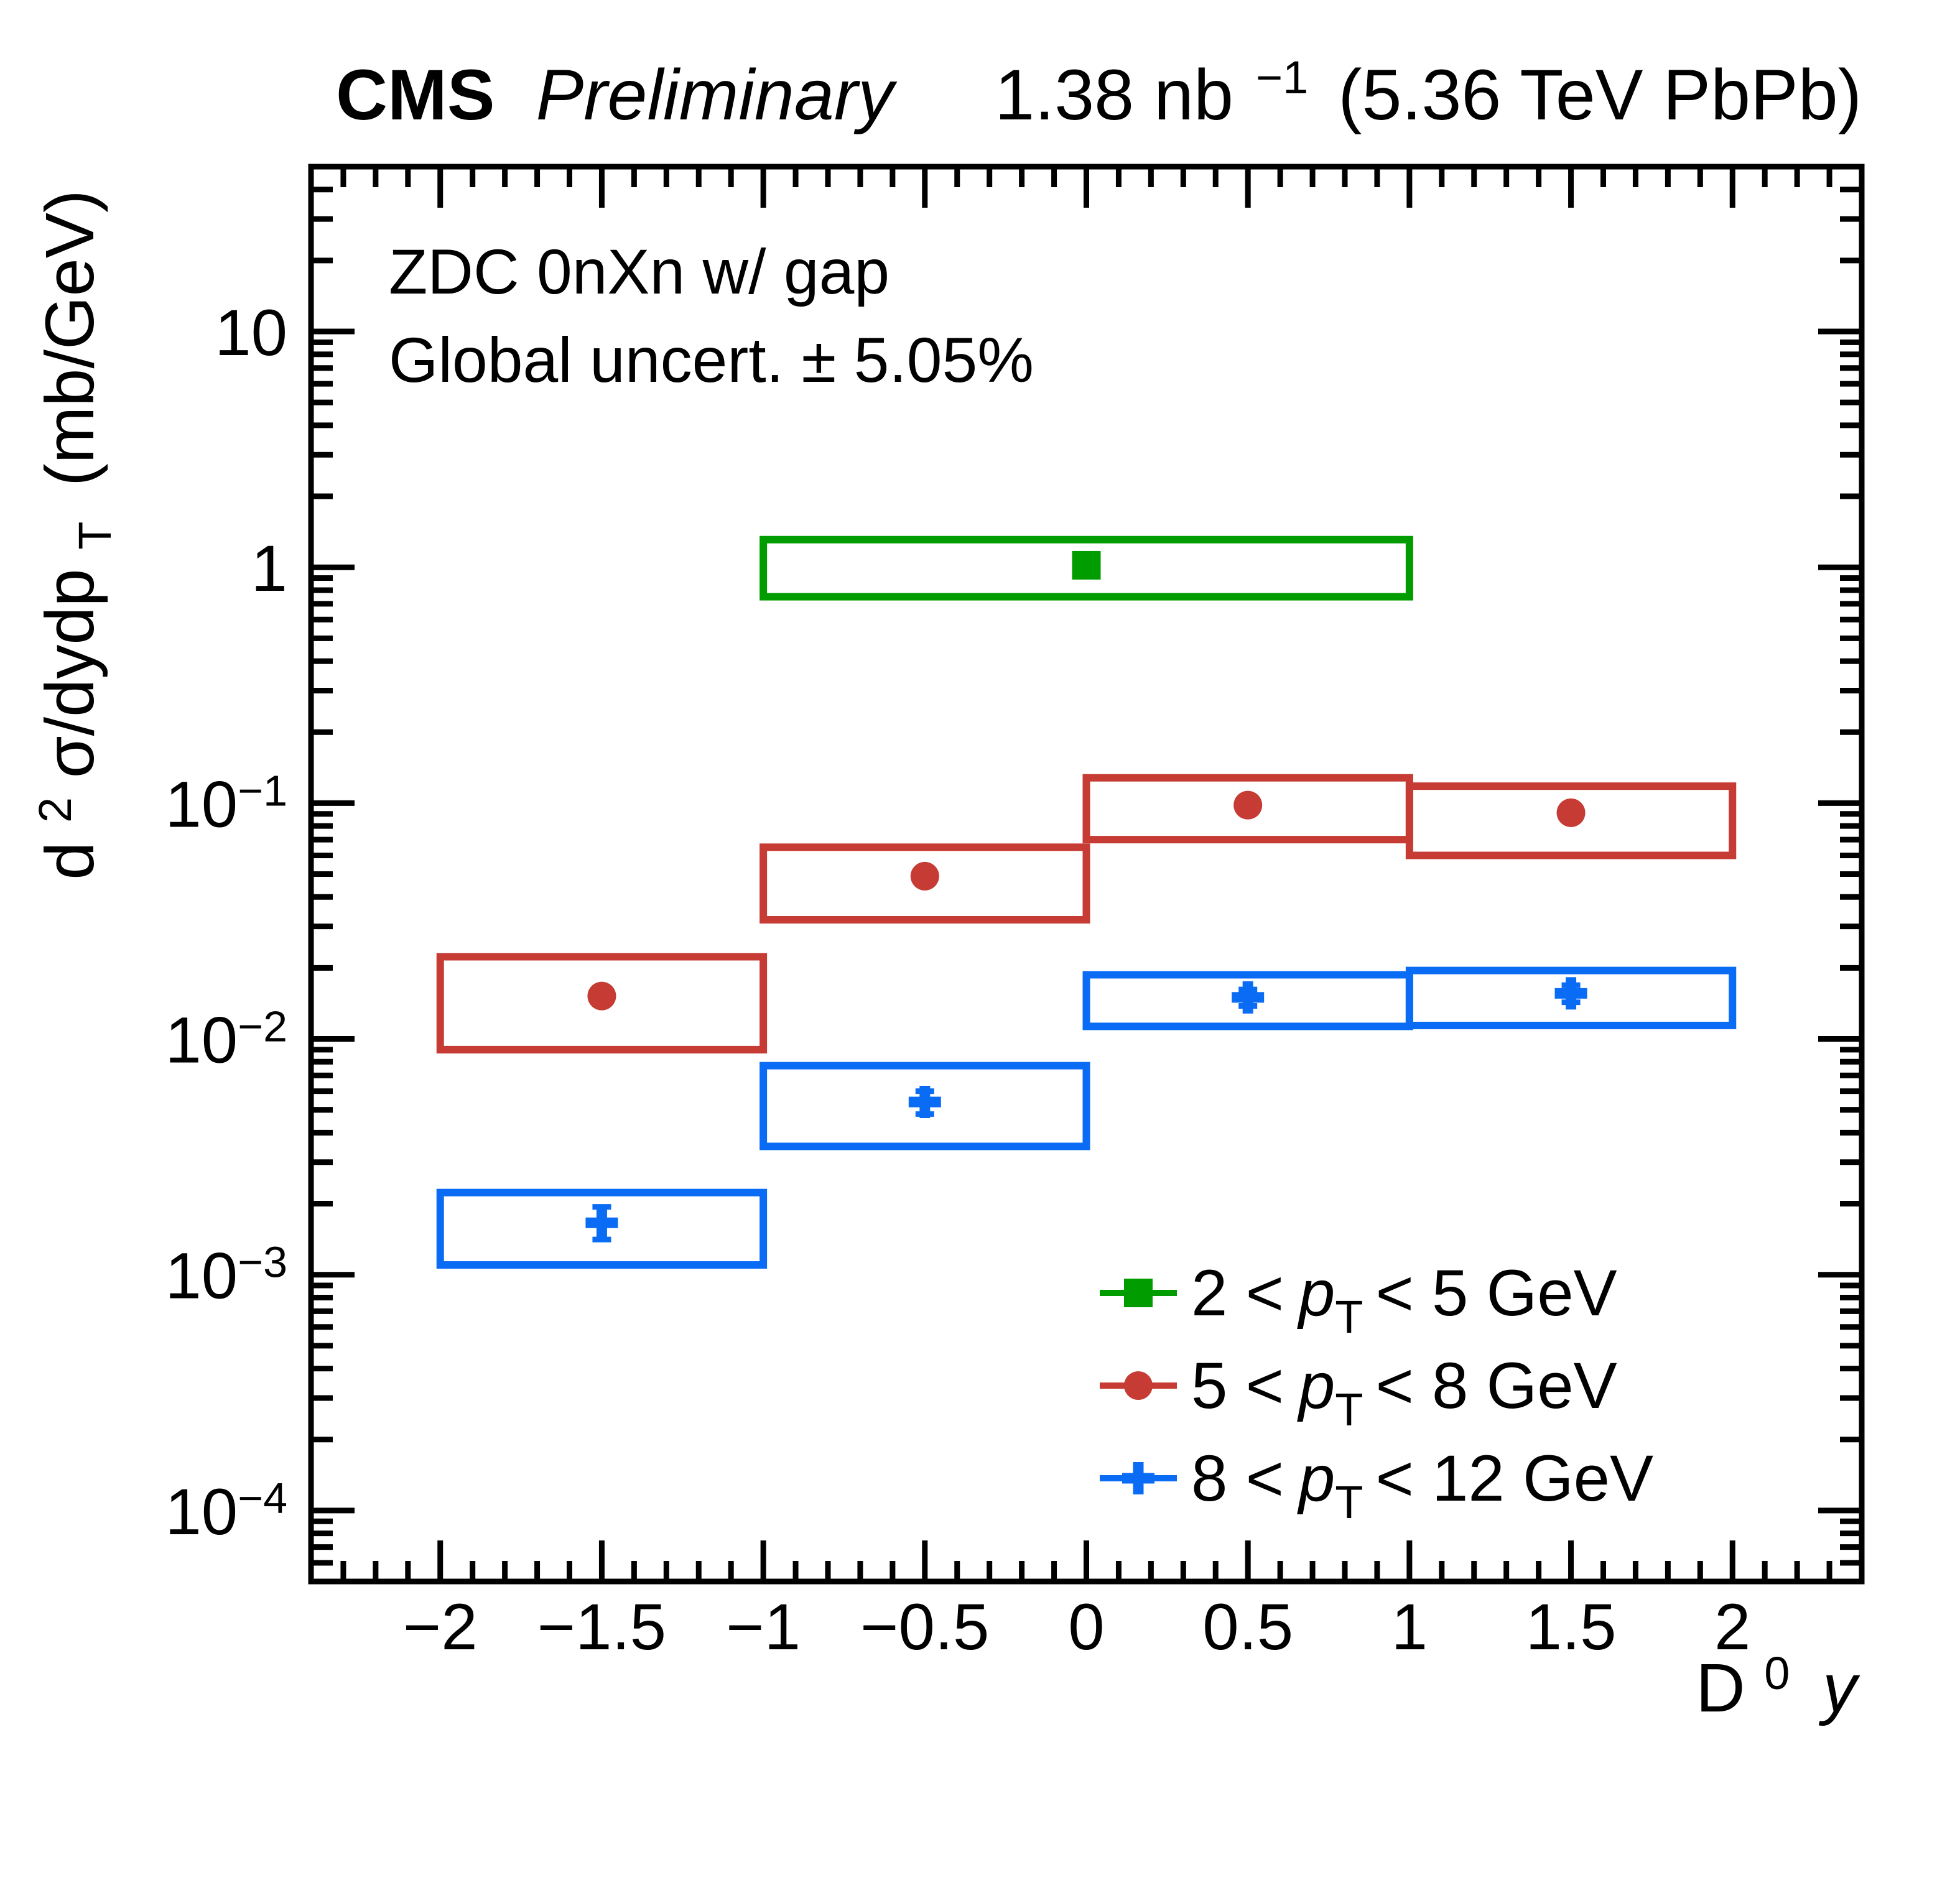  What do you see at coordinates (262, 1498) in the screenshot?
I see `y-tick-exponent: −4` at bounding box center [262, 1498].